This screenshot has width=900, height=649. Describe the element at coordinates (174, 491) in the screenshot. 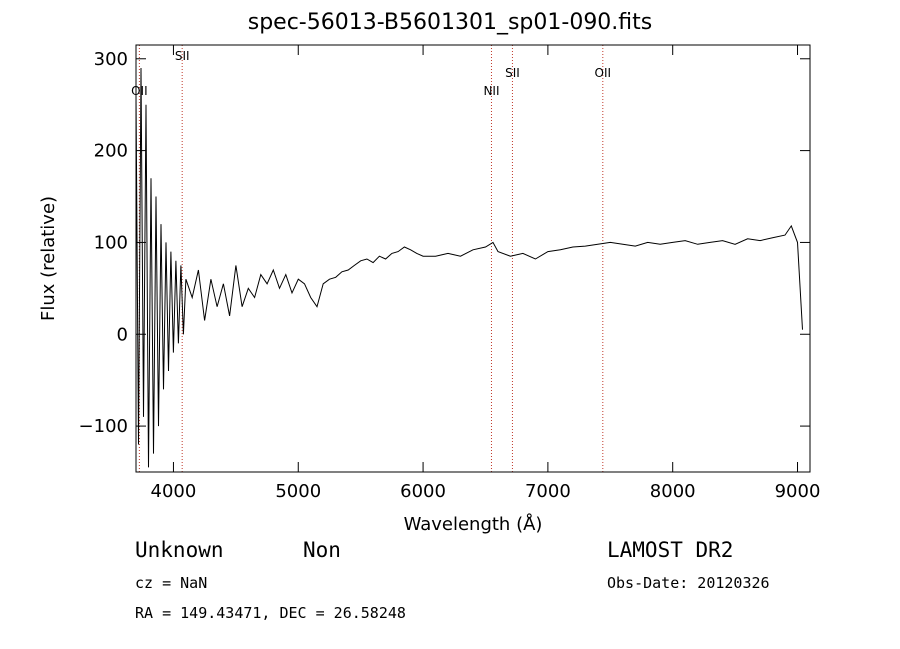

I see `x-tick-label-0: 4000` at that location.